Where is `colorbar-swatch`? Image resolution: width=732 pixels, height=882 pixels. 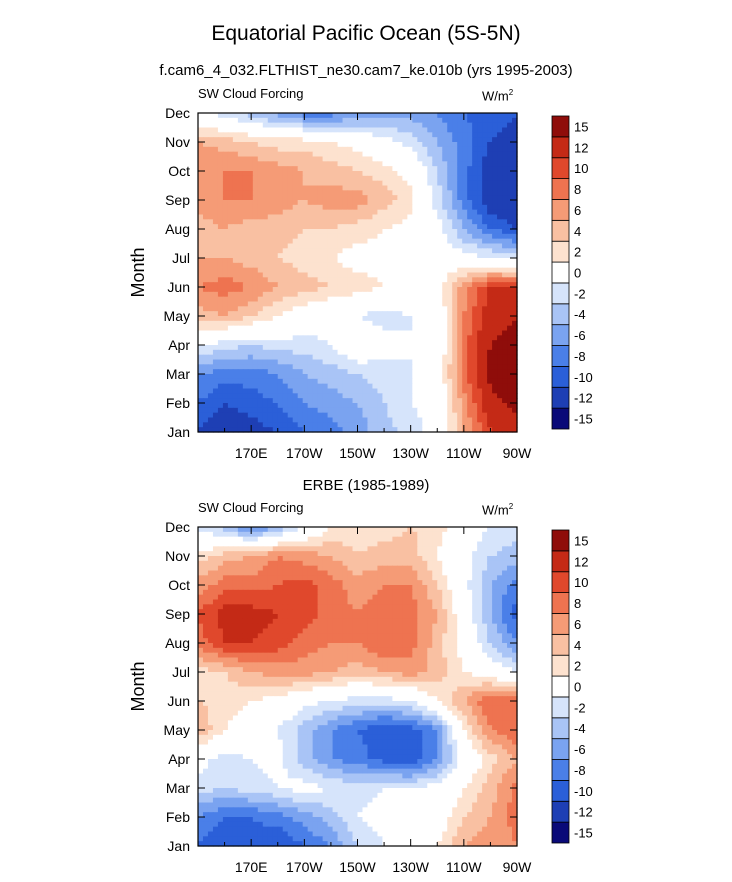 colorbar-swatch is located at coordinates (560, 397).